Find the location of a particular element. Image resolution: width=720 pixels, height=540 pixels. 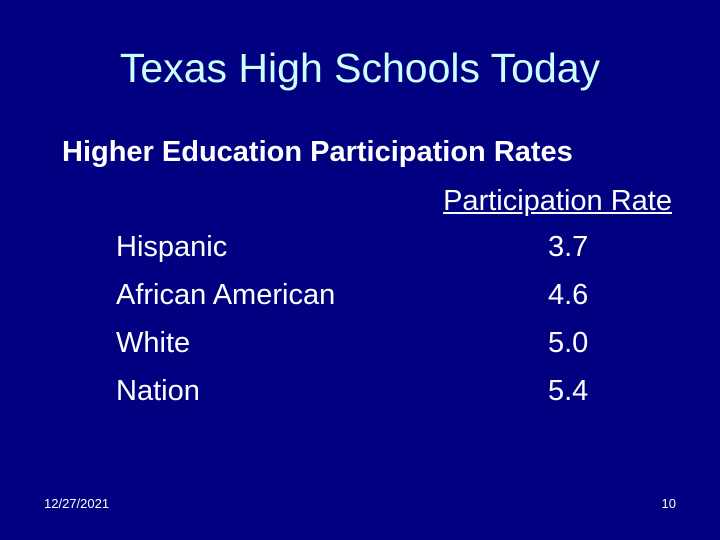

table-row: White 5.0 is located at coordinates (360, 346).